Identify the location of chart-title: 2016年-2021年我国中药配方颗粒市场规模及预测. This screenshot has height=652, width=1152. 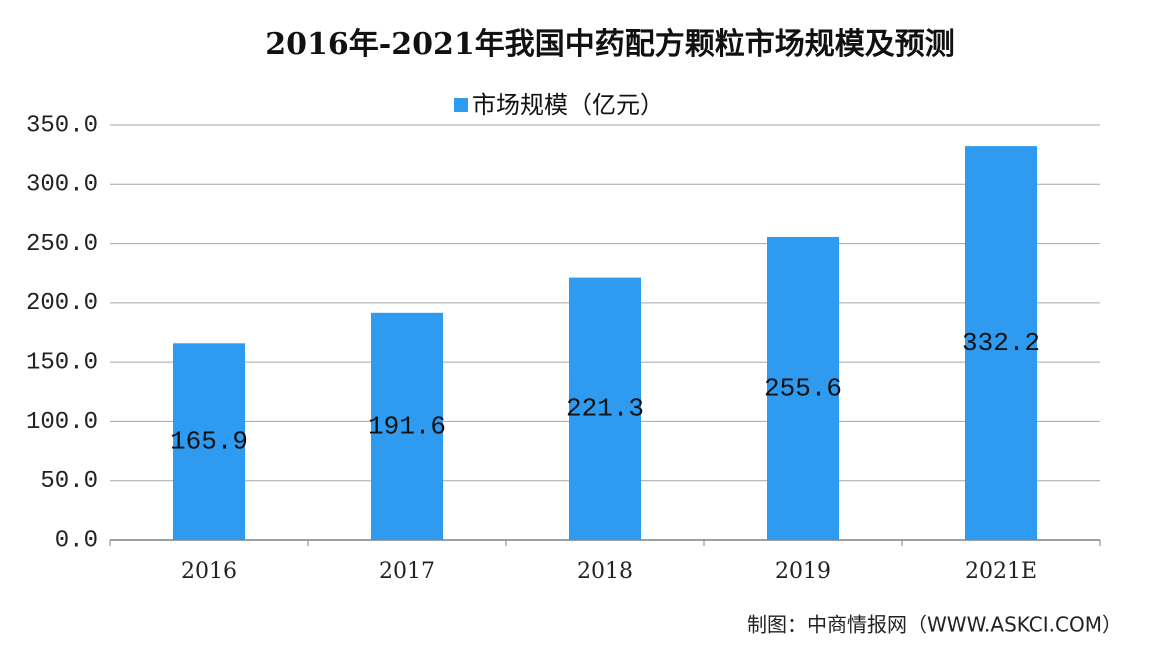
(609, 44).